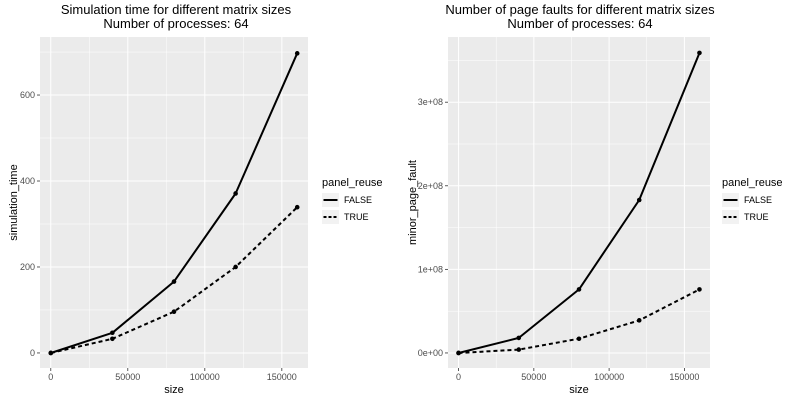 This screenshot has height=400, width=800. What do you see at coordinates (430, 269) in the screenshot?
I see `y-tick-label: 1e+08` at bounding box center [430, 269].